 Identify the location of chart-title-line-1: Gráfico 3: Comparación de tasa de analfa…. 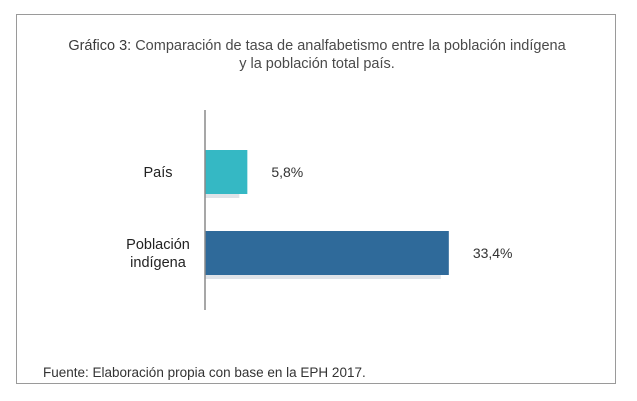
(317, 46).